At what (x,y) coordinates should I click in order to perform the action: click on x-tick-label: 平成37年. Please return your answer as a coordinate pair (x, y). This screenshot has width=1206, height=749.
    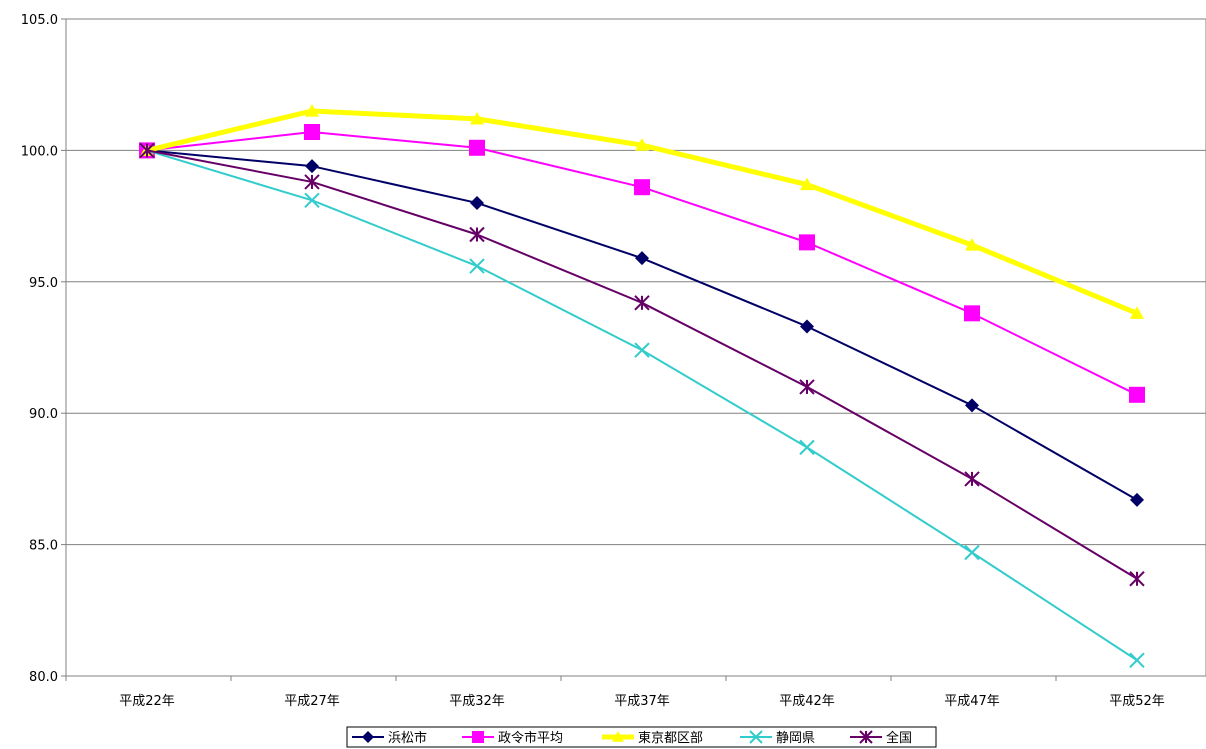
    Looking at the image, I should click on (642, 701).